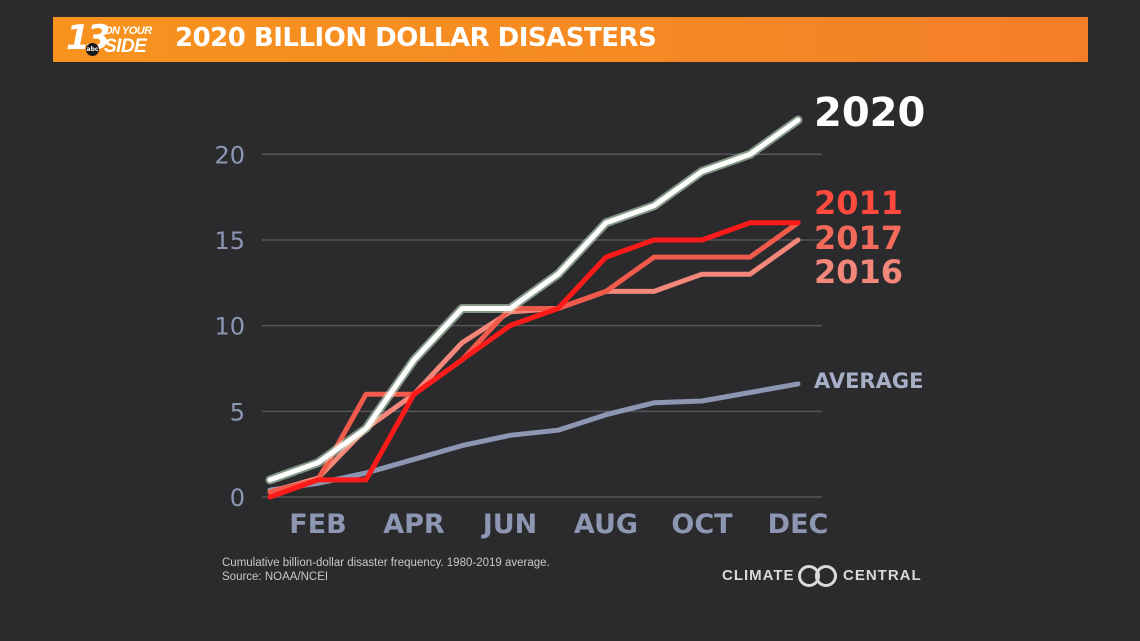 Image resolution: width=1140 pixels, height=641 pixels. I want to click on station-logo: 13 abc ON YOUR SIDE, so click(112, 39).